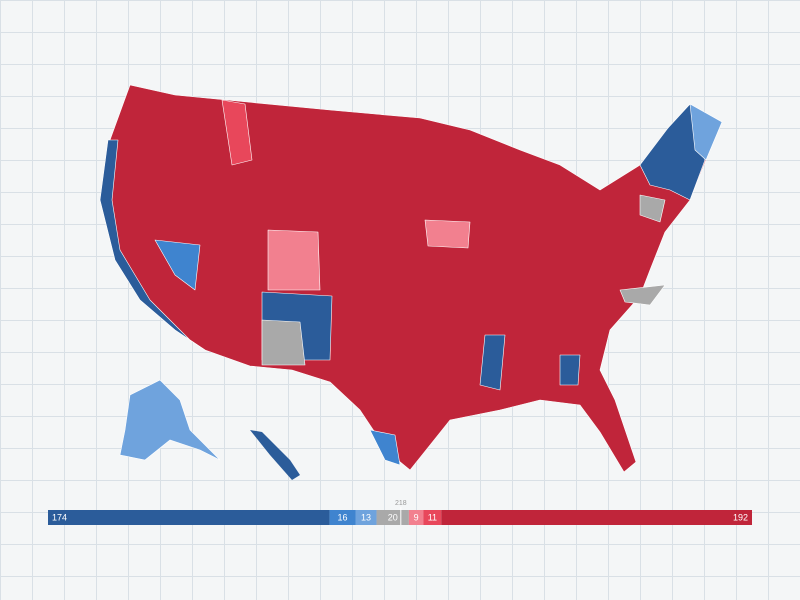 This screenshot has height=600, width=800. What do you see at coordinates (275, 455) in the screenshot?
I see `hawaii` at bounding box center [275, 455].